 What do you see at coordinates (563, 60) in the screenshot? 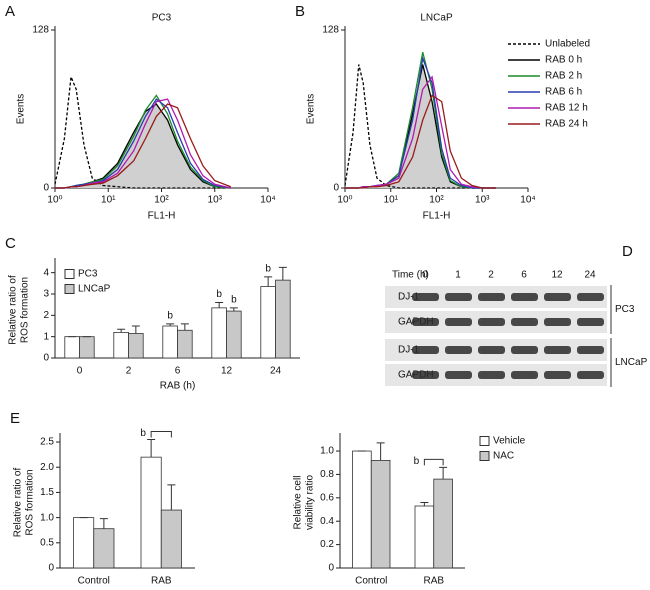
I see `legend-label: RAB 0 h` at bounding box center [563, 60].